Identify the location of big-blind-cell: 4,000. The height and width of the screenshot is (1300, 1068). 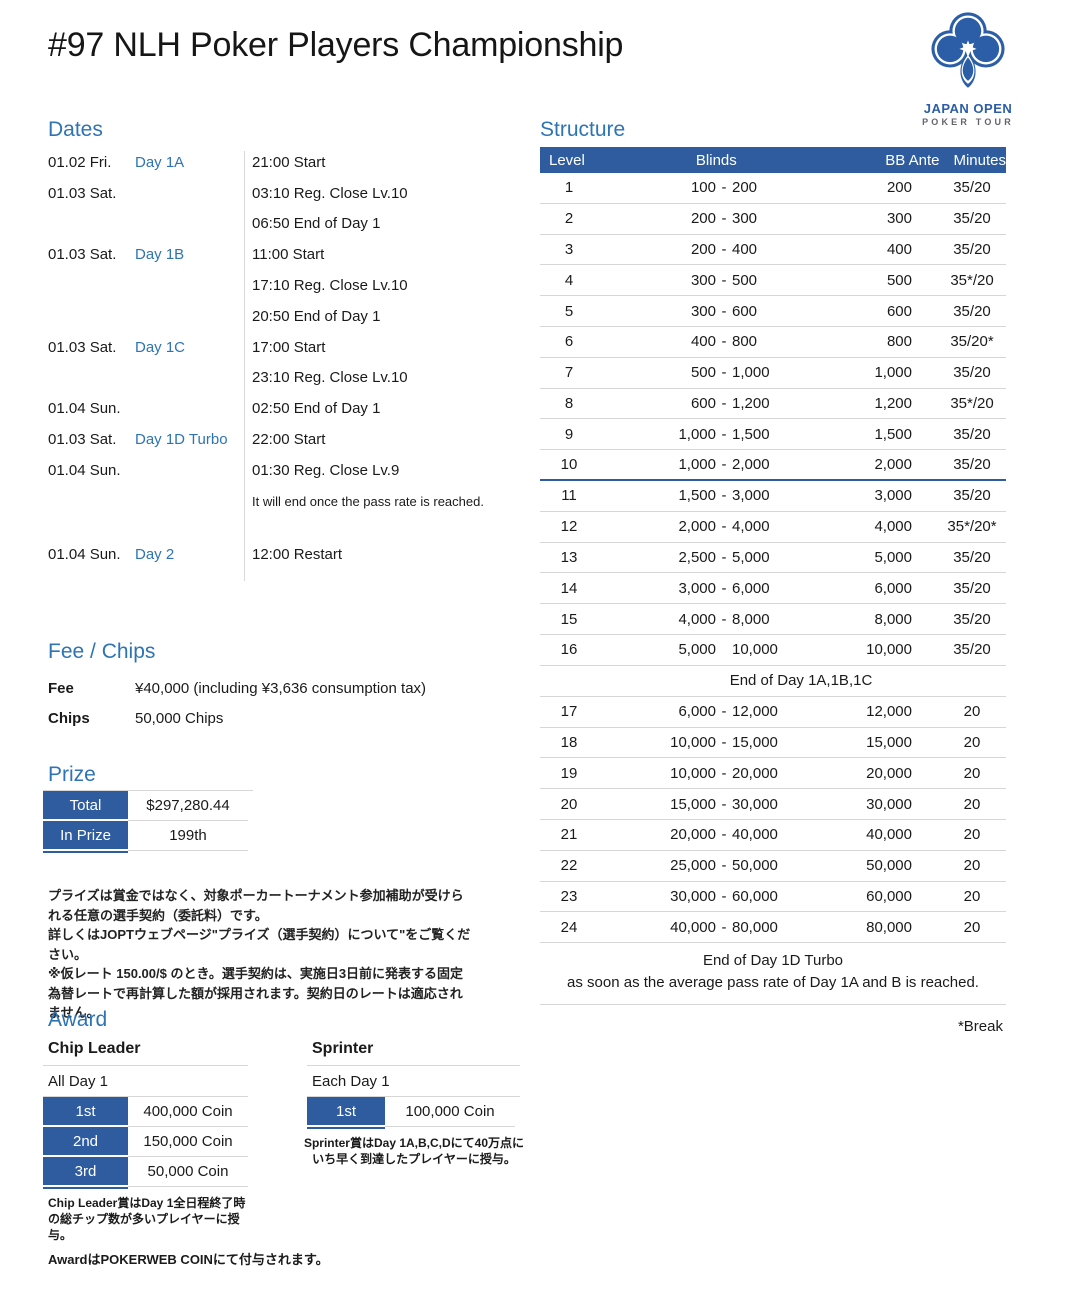
(751, 527).